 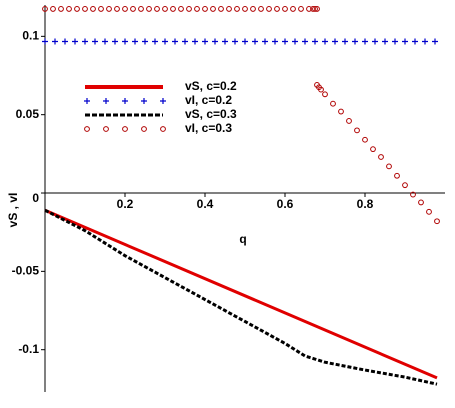 I want to click on legend-label: vI, c=0.3, so click(x=208, y=128).